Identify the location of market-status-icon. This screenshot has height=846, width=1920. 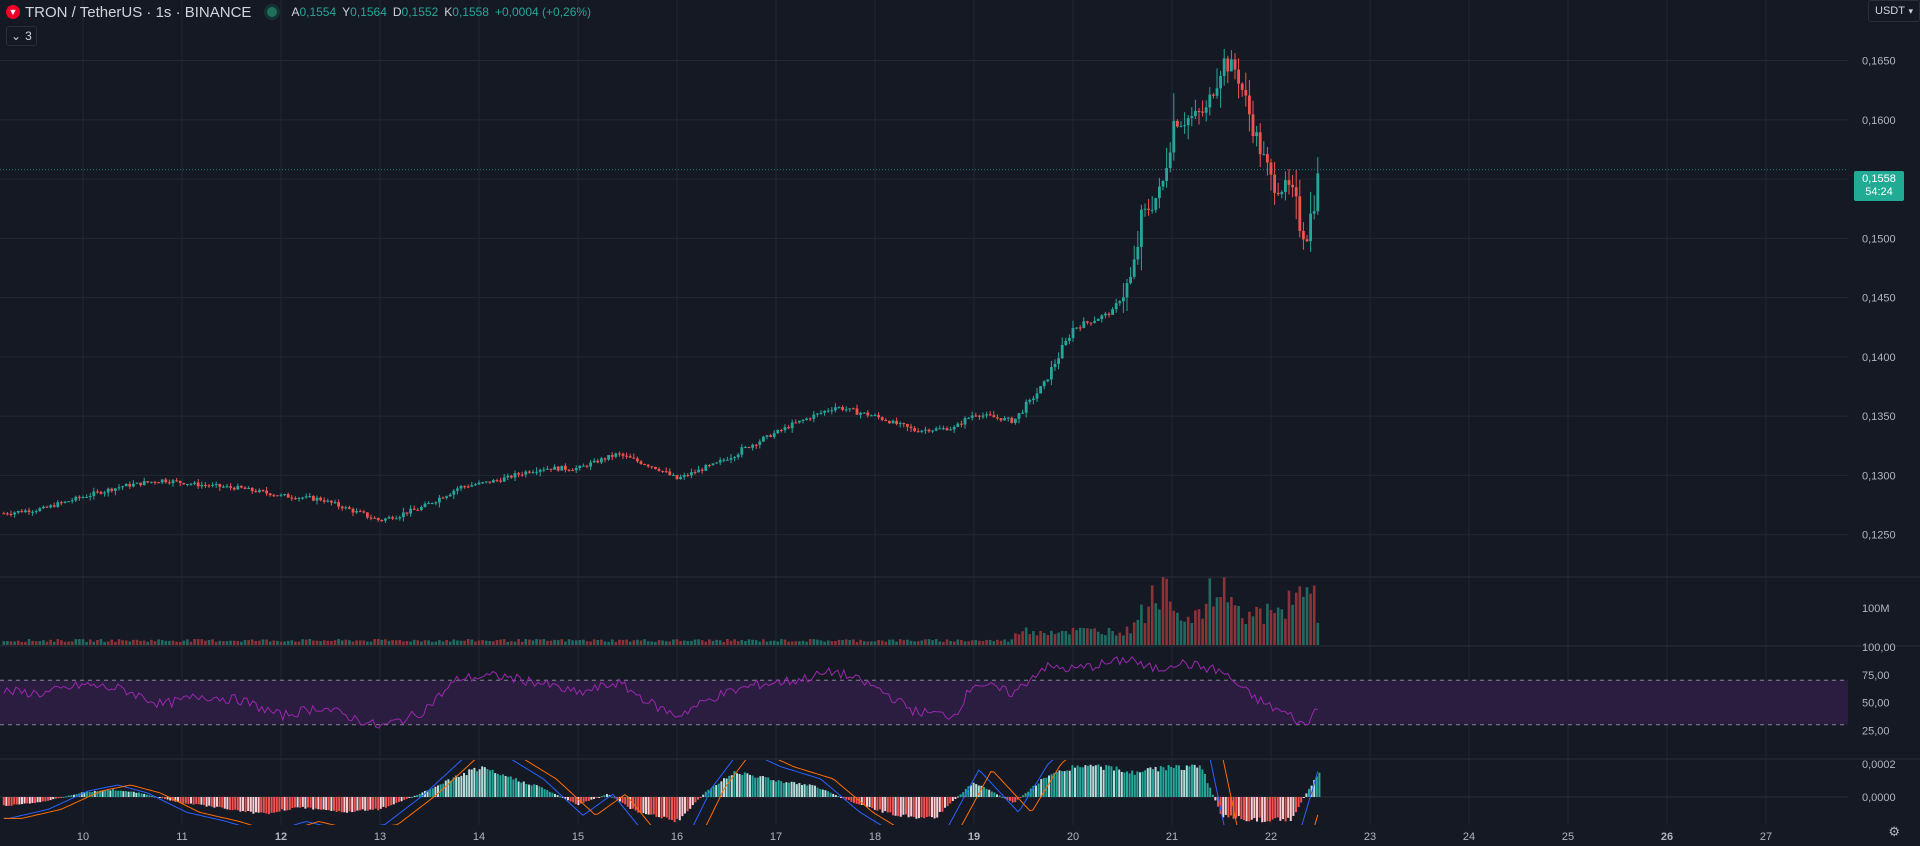
(272, 12).